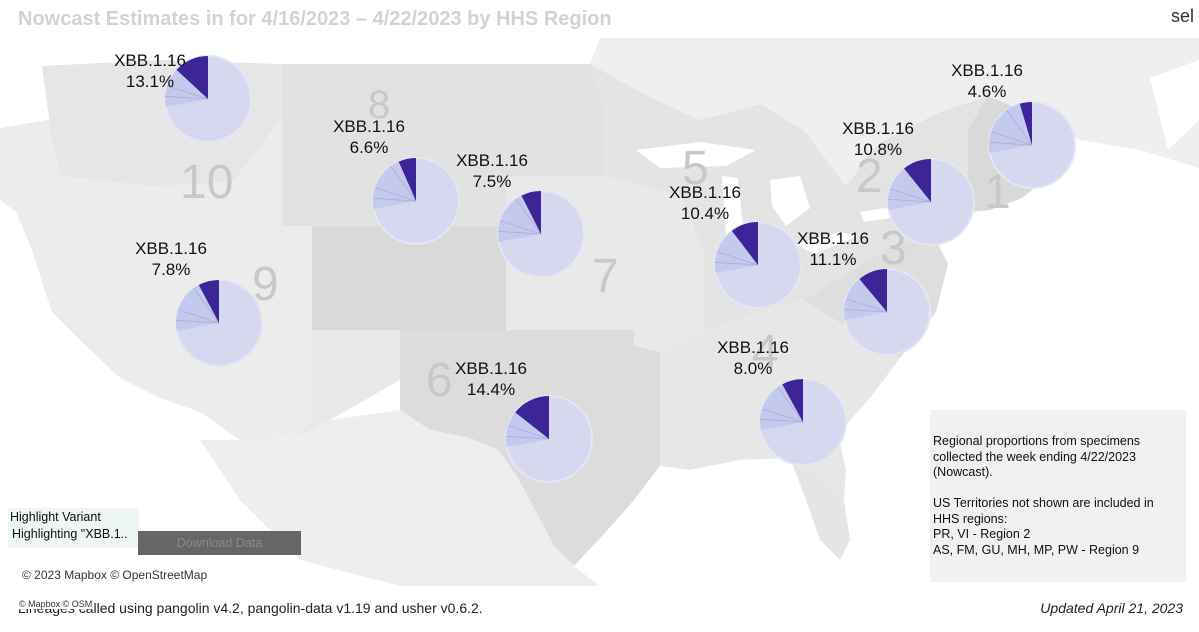 Image resolution: width=1199 pixels, height=632 pixels. Describe the element at coordinates (150, 71) in the screenshot. I see `pie-label-region-10: XBB.1.16 13.1%` at that location.